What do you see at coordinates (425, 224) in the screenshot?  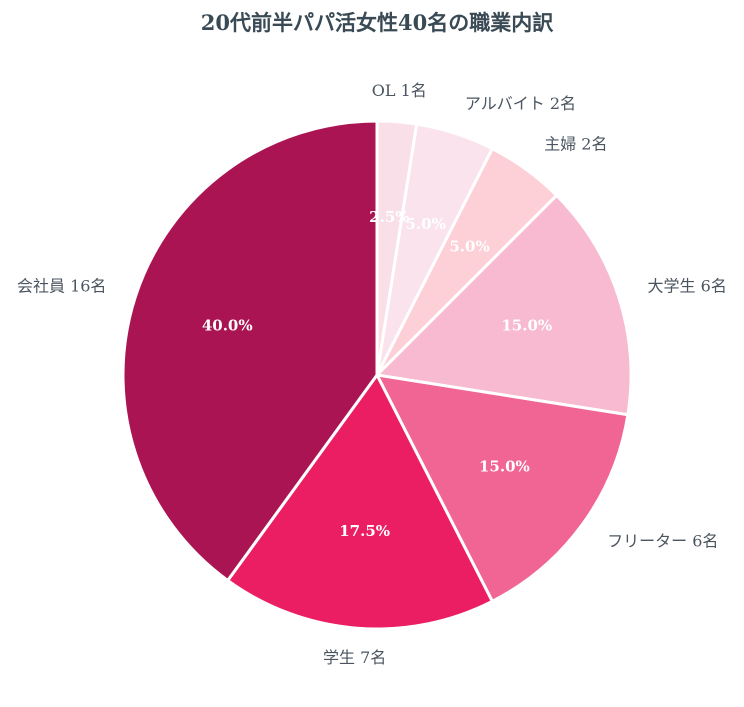 I see `percent-label-2: 5.0%` at bounding box center [425, 224].